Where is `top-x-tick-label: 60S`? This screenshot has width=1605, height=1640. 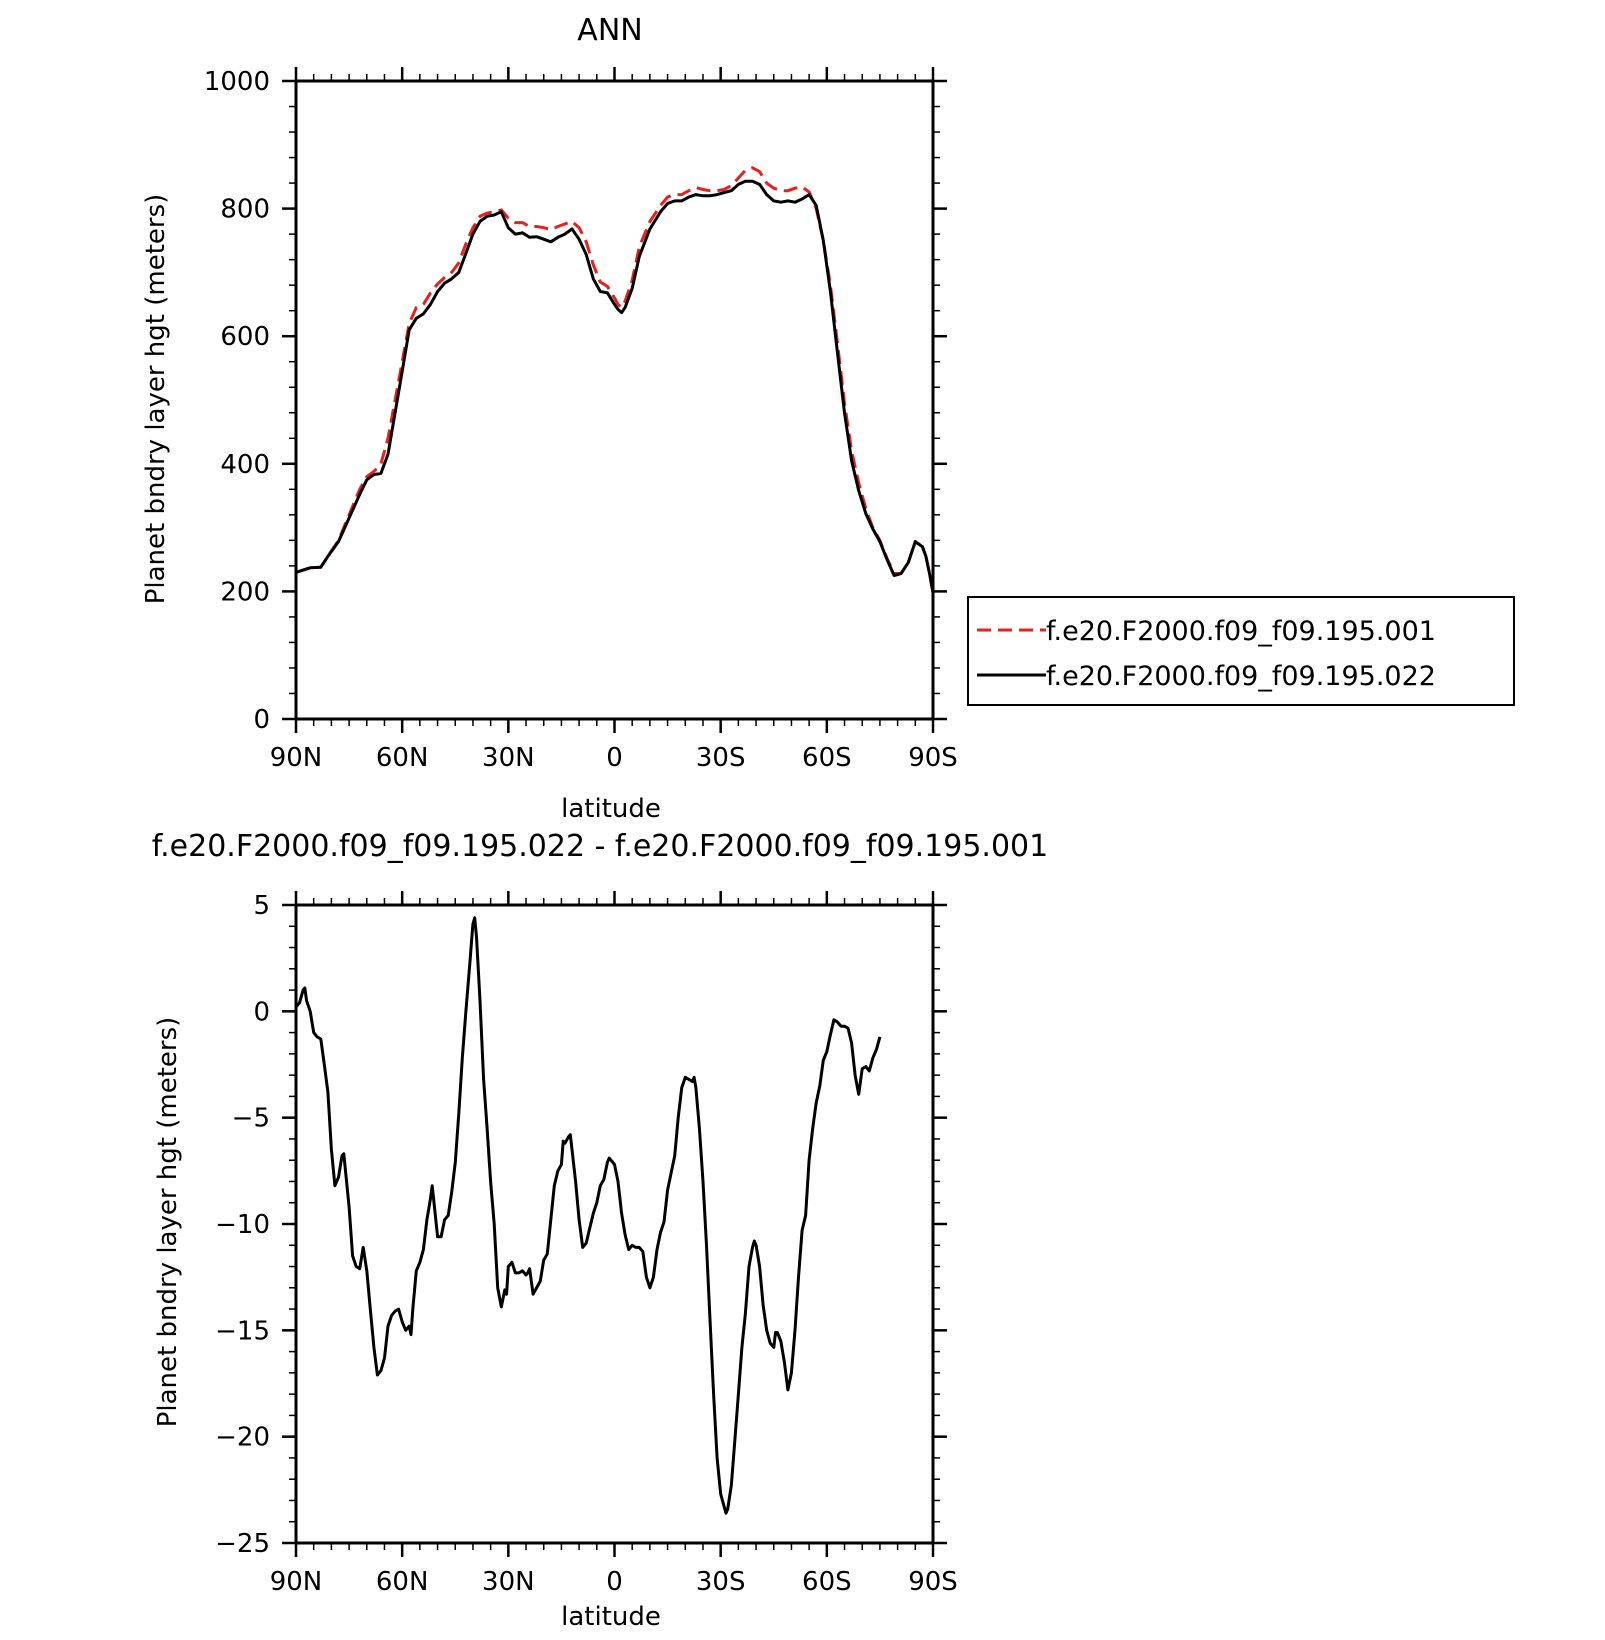
top-x-tick-label: 60S is located at coordinates (827, 758).